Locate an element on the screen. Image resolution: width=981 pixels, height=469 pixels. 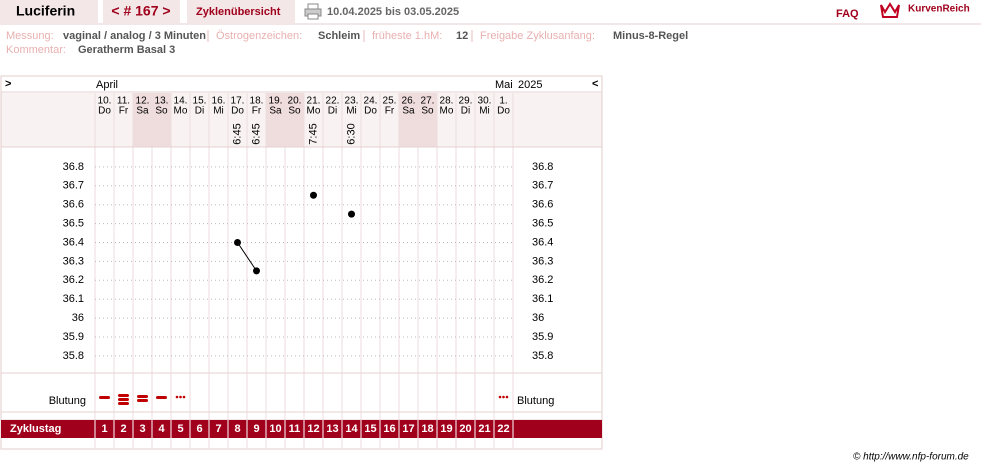
date: 14. is located at coordinates (181, 101).